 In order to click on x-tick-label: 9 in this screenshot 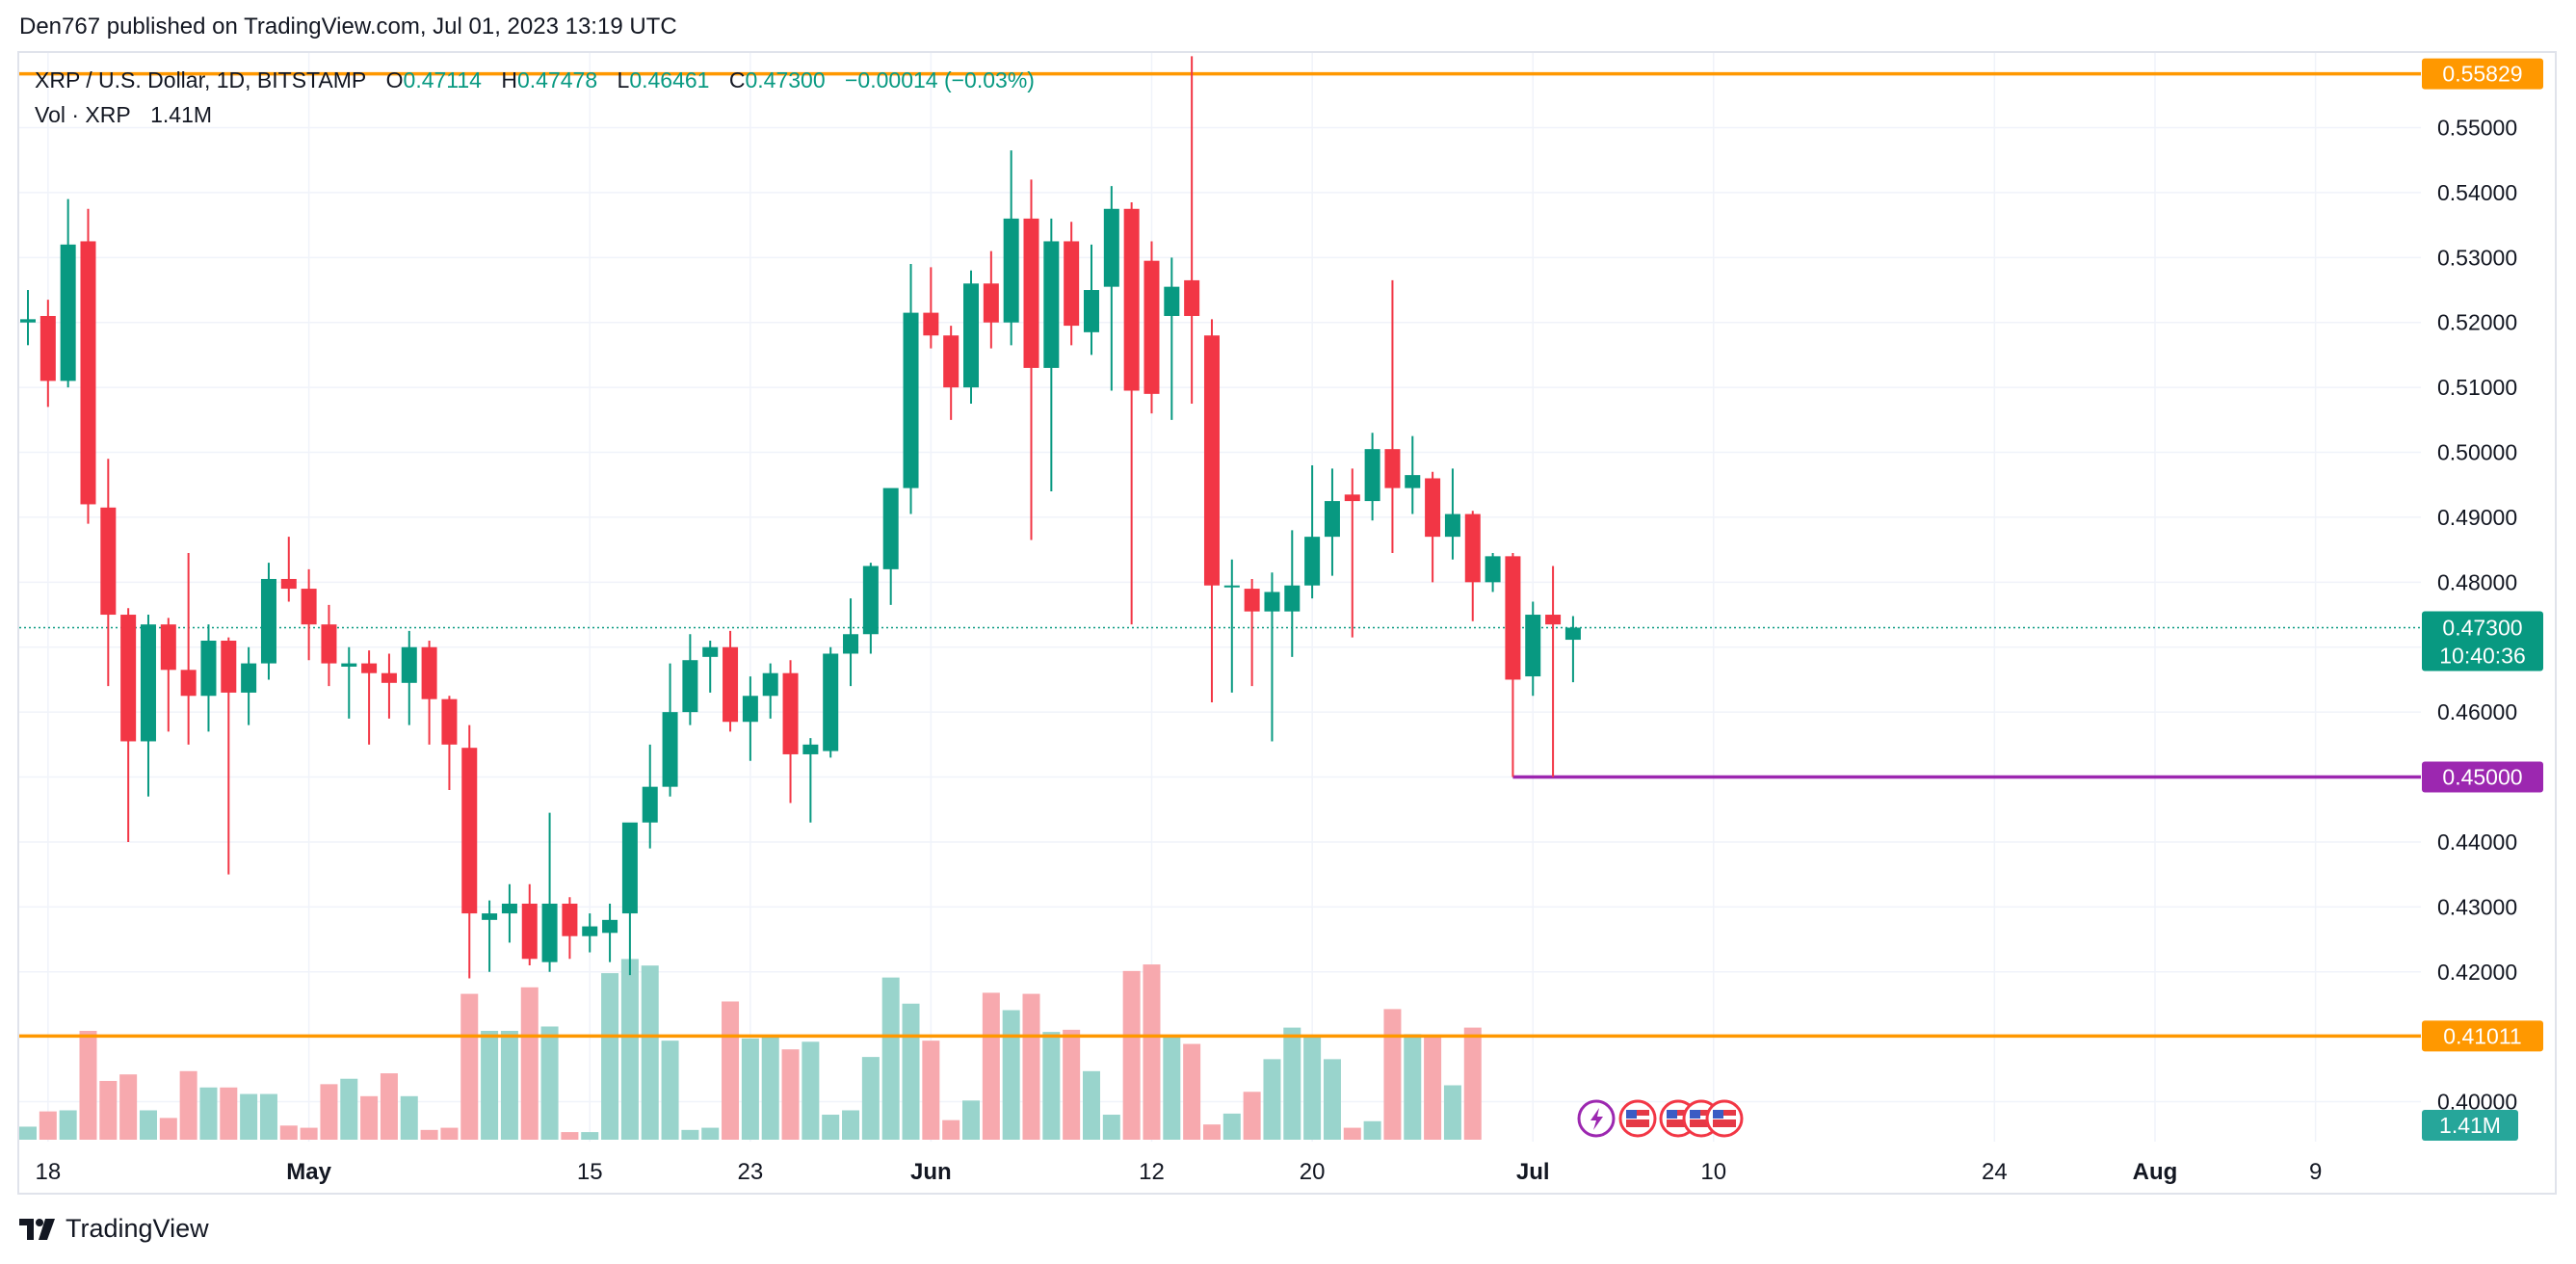, I will do `click(2315, 1172)`.